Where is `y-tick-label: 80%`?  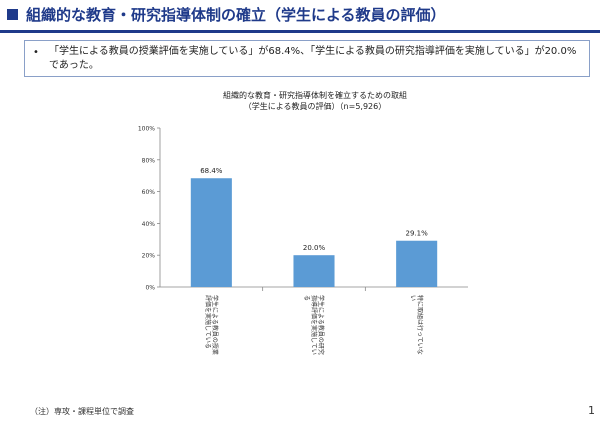 y-tick-label: 80% is located at coordinates (149, 160).